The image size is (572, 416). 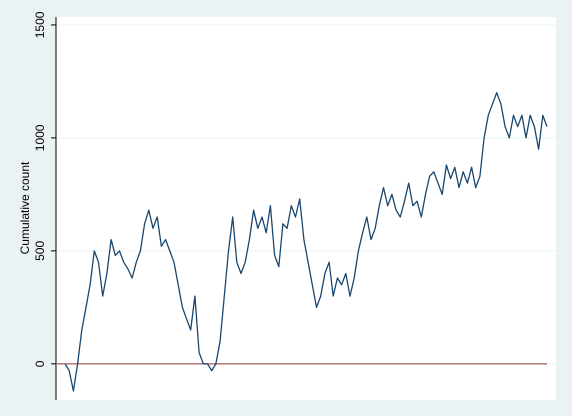 What do you see at coordinates (25, 207) in the screenshot?
I see `y-axis-title: Cumulative count` at bounding box center [25, 207].